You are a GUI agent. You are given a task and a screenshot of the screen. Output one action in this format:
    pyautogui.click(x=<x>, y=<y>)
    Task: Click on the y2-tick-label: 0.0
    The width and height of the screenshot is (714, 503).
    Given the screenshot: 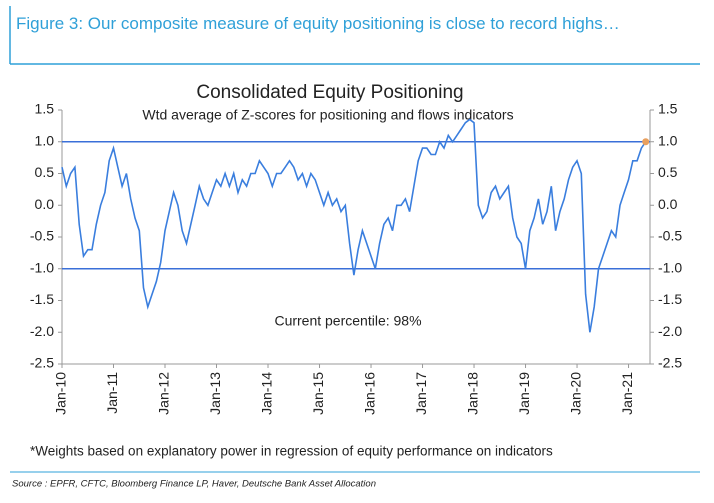 What is the action you would take?
    pyautogui.click(x=668, y=204)
    